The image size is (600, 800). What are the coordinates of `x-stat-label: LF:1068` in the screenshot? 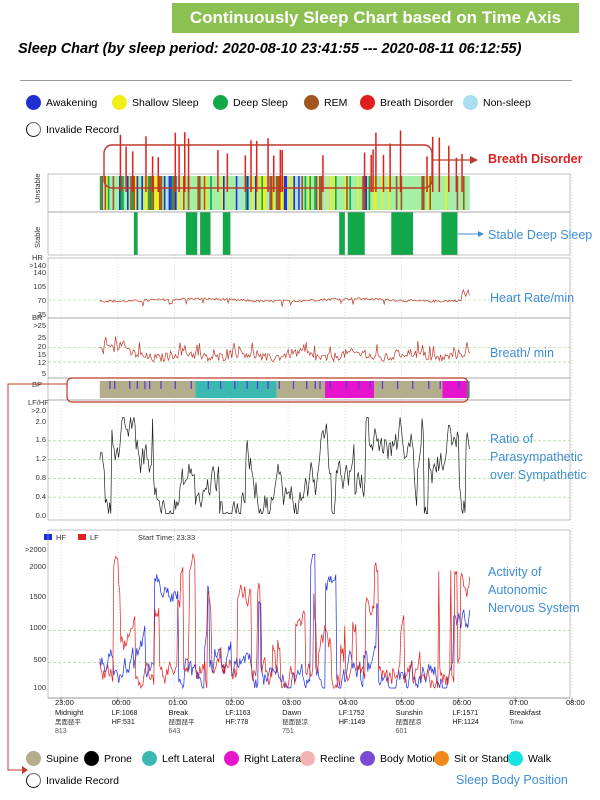 It's located at (125, 713).